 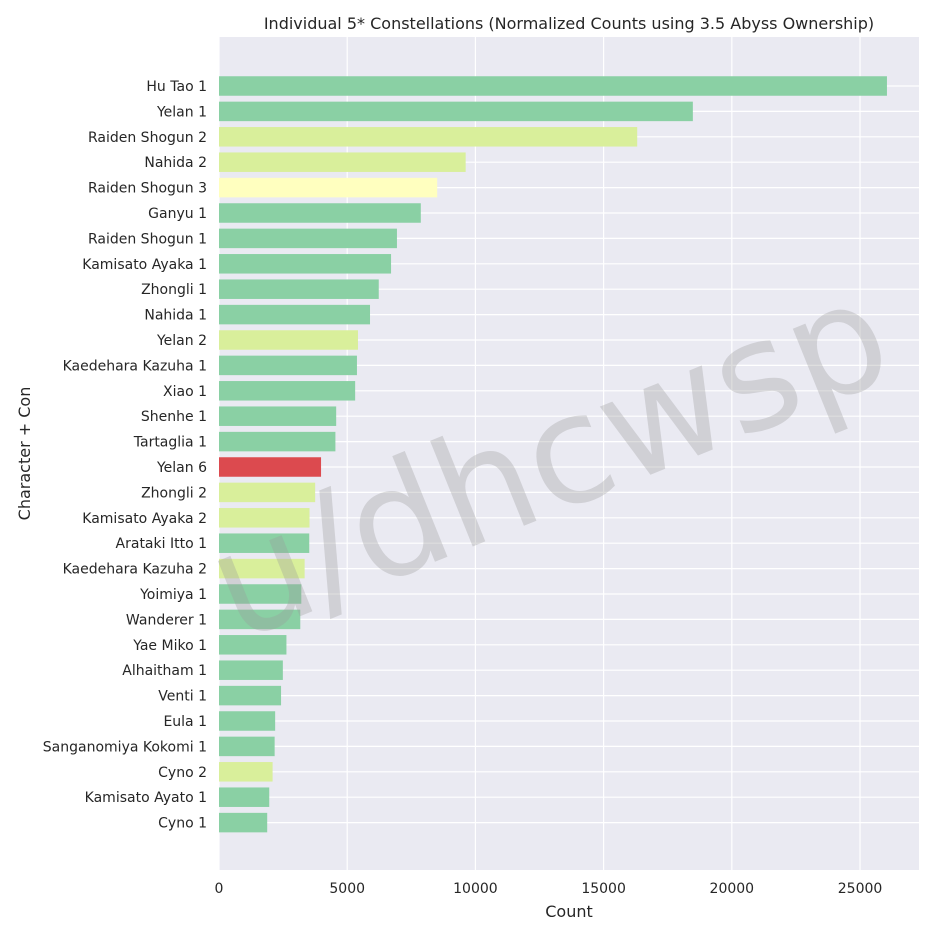 I want to click on y-tick-label: Raiden Shogun 2, so click(x=147, y=138).